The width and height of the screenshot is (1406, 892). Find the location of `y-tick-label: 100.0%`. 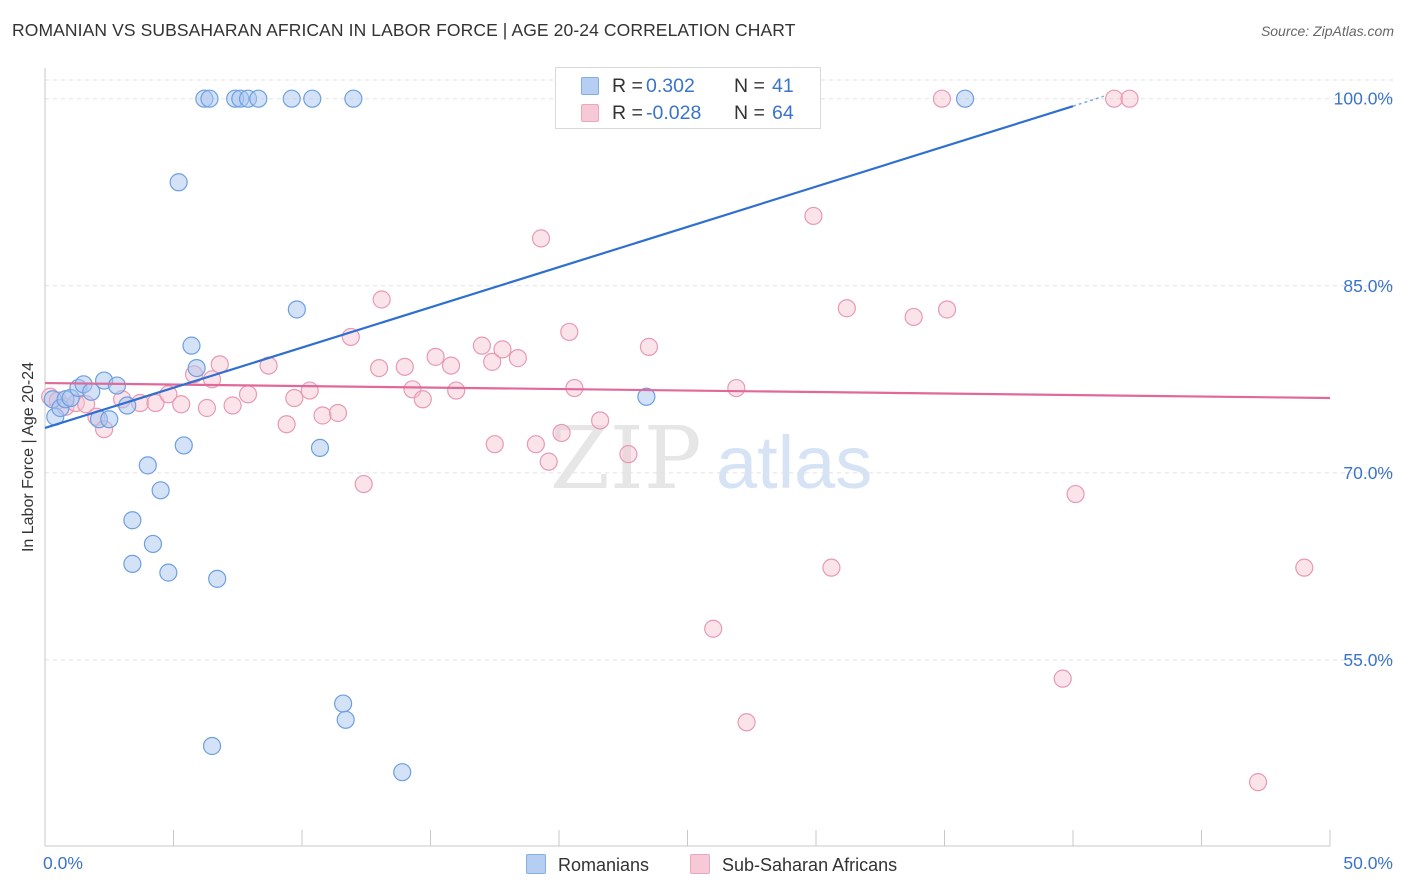

y-tick-label: 100.0% is located at coordinates (1363, 99).